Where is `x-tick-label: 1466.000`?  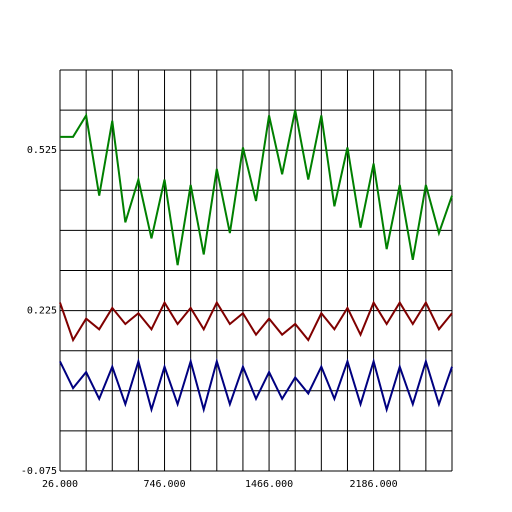
x-tick-label: 1466.000 is located at coordinates (269, 484).